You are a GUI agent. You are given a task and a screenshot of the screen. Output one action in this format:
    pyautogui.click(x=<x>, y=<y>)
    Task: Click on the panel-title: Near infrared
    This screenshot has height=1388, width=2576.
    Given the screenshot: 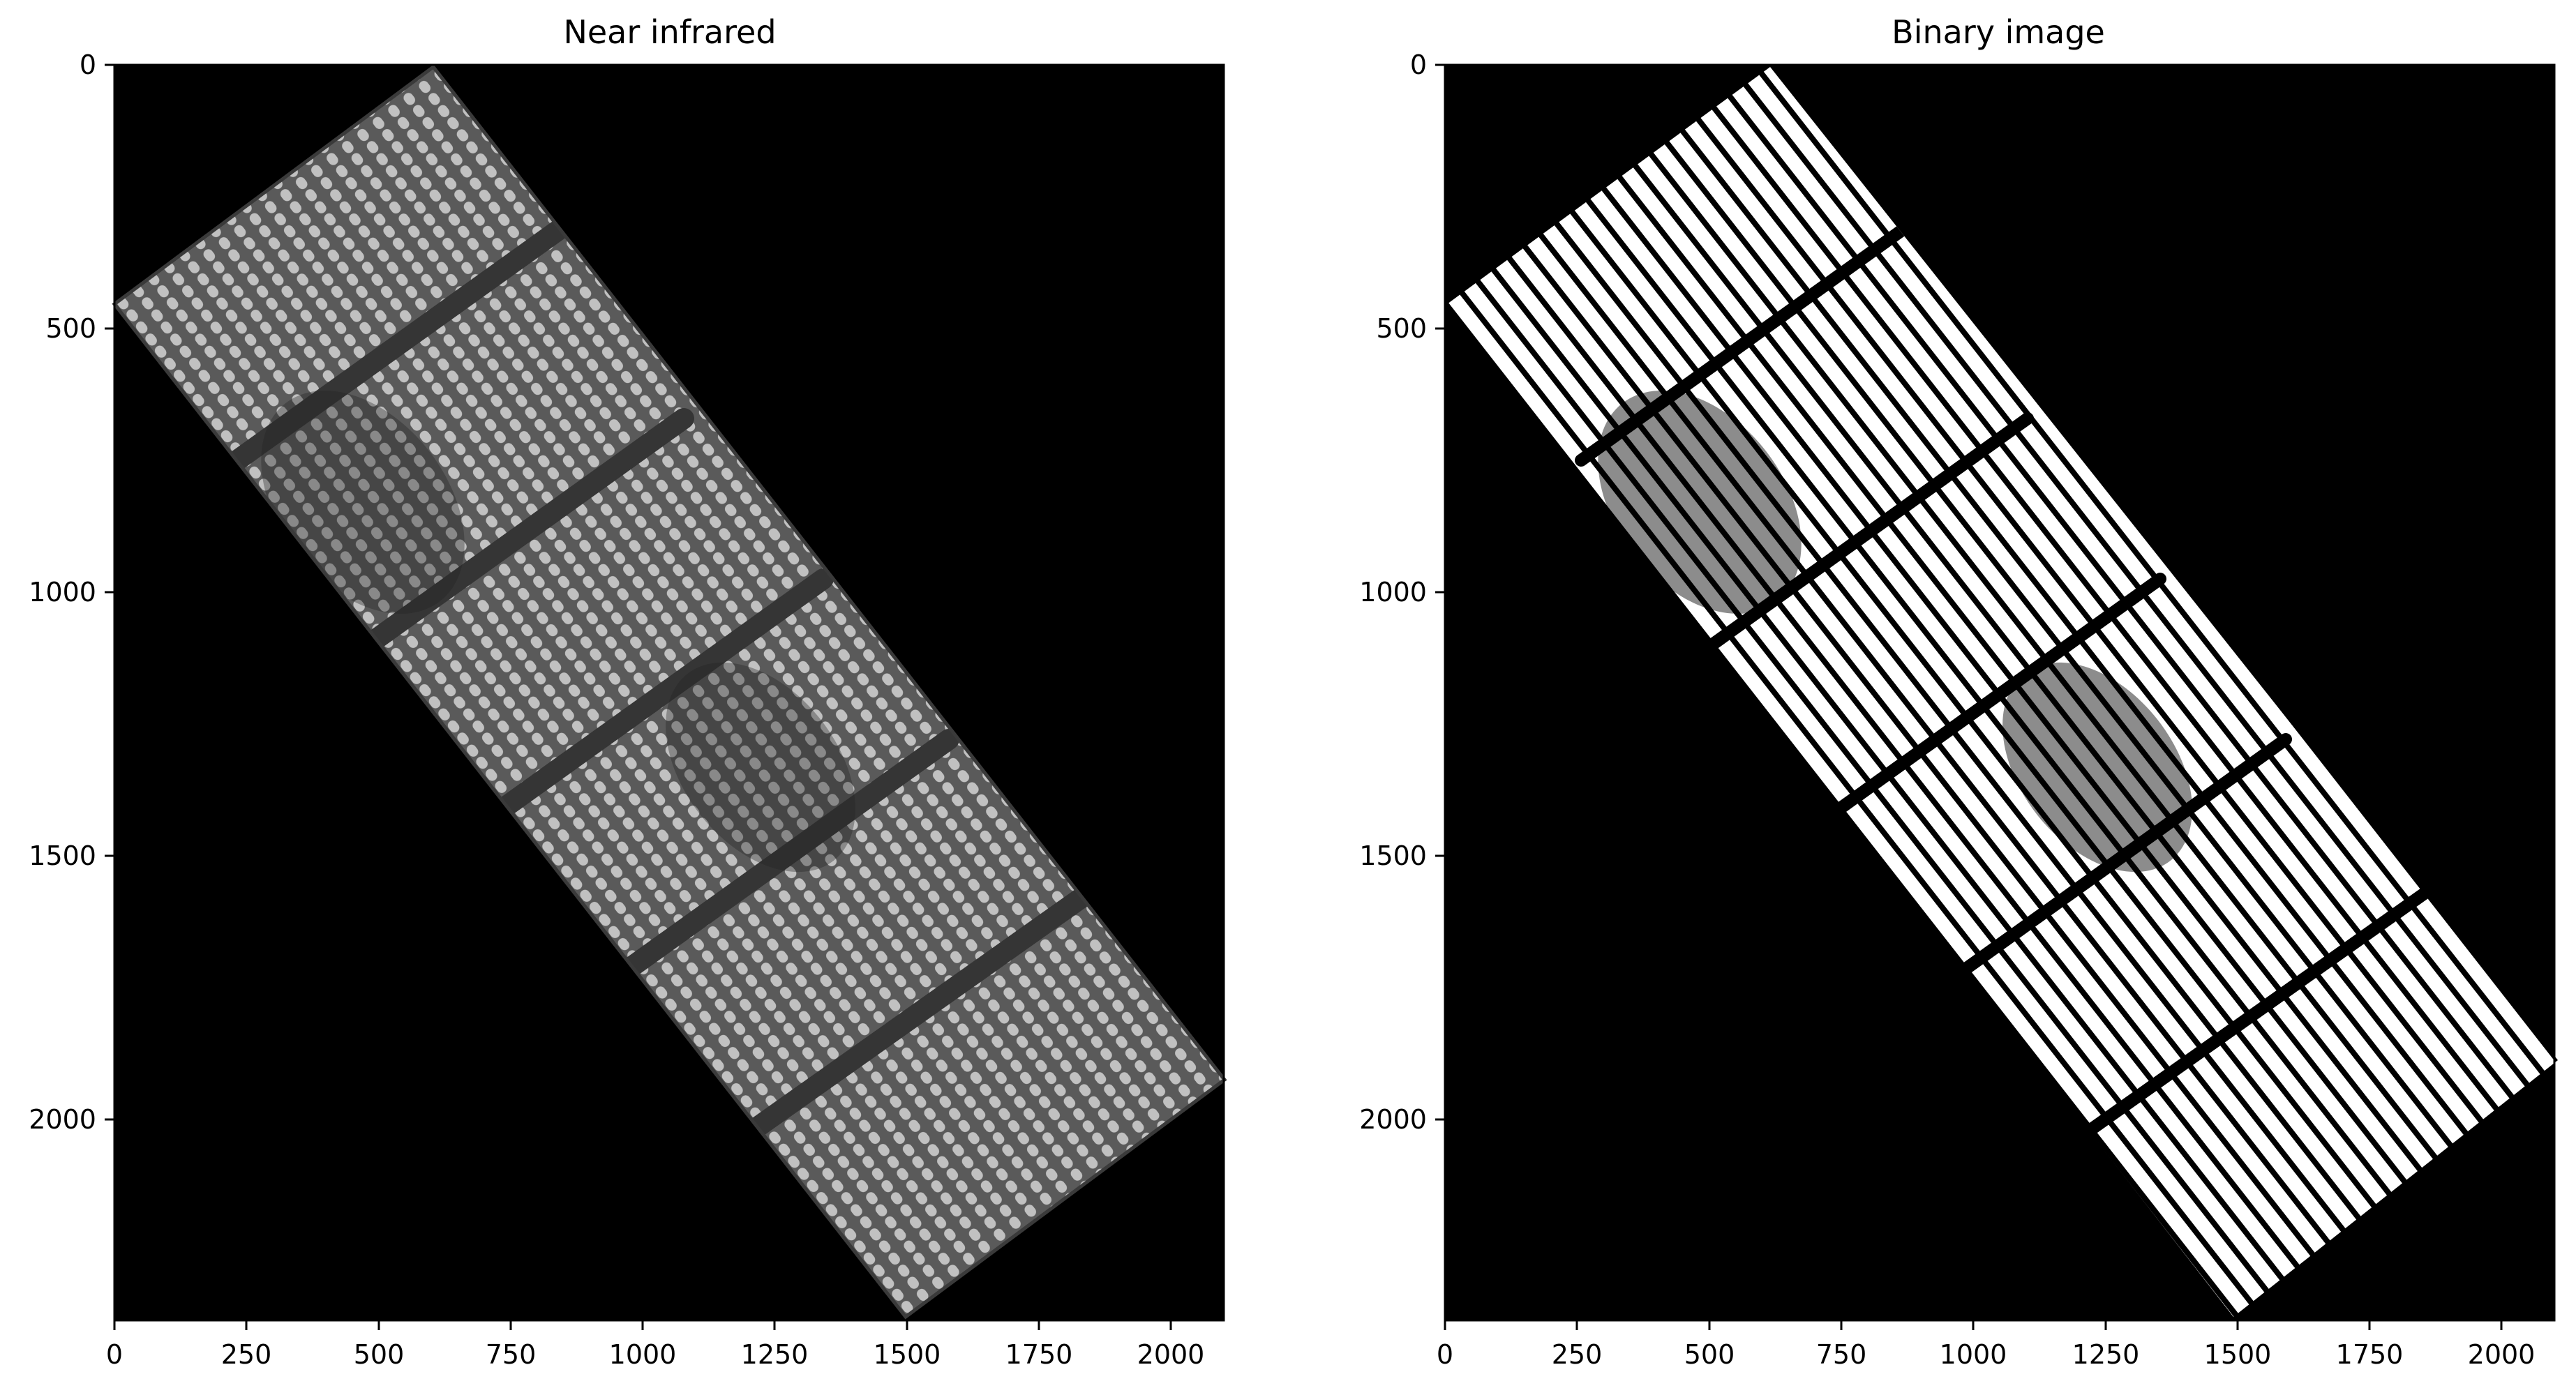 What is the action you would take?
    pyautogui.click(x=669, y=32)
    